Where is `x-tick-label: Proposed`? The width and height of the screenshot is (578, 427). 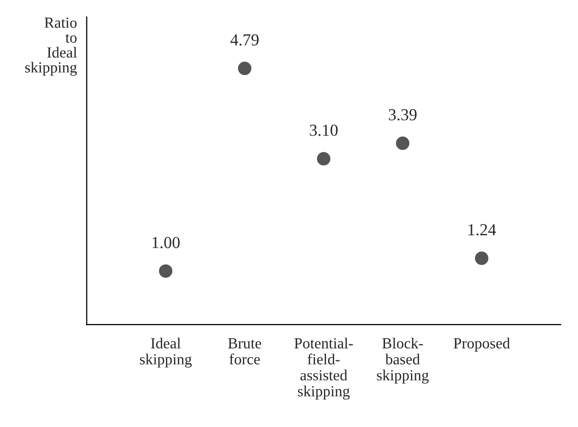 x-tick-label: Proposed is located at coordinates (482, 345).